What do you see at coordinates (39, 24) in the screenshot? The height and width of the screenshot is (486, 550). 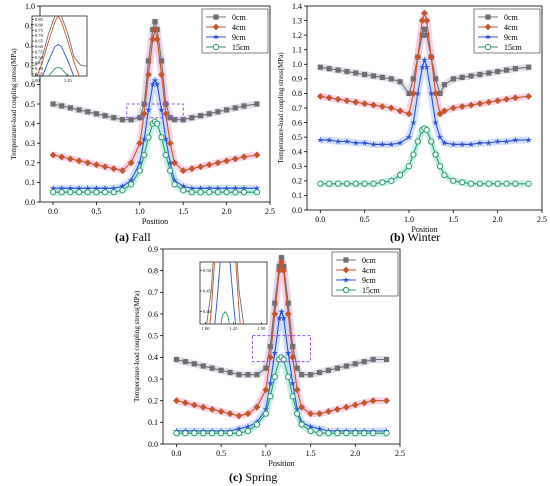 I see `inset-y-tick-label: 0.80` at bounding box center [39, 24].